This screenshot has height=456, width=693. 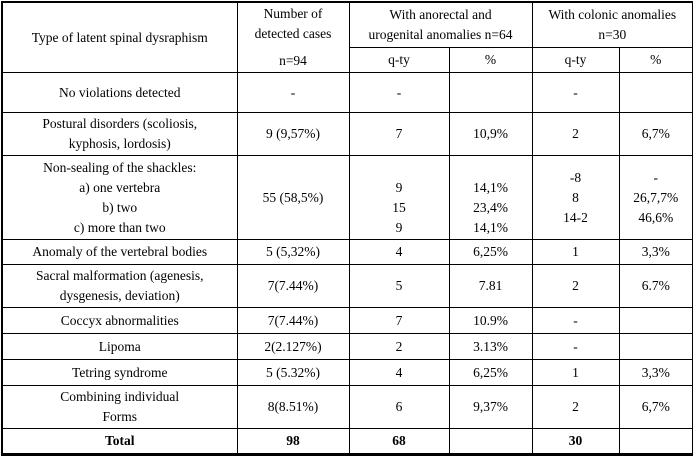 What do you see at coordinates (293, 197) in the screenshot?
I see `row-cases: 55 (58,5%)` at bounding box center [293, 197].